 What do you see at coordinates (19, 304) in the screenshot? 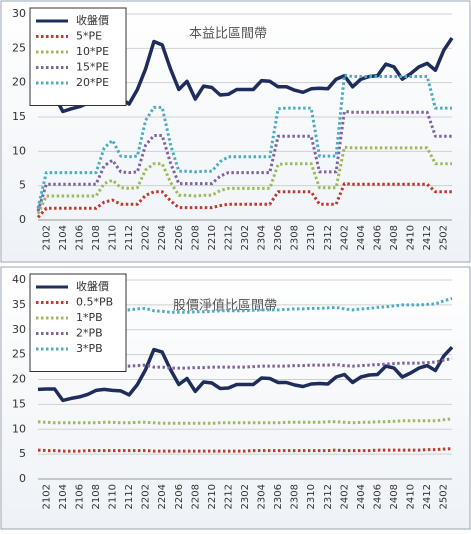
I see `y-tick-label: 35` at bounding box center [19, 304].